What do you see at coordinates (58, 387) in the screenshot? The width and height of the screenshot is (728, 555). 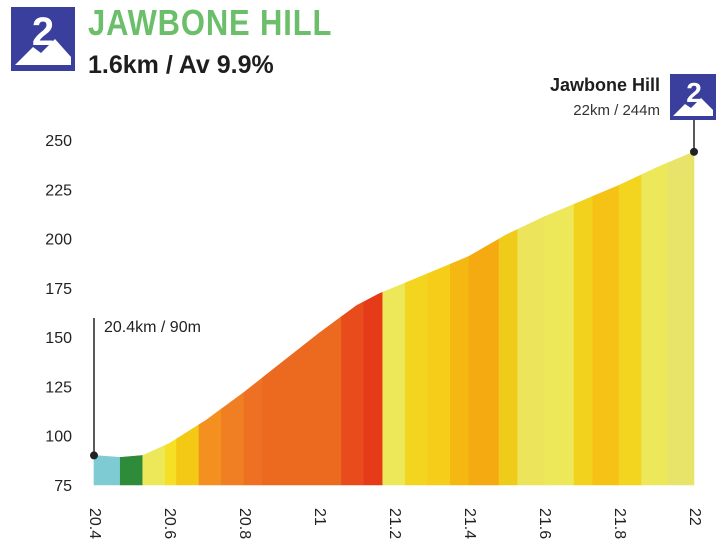 I see `y-tick-label: 125` at bounding box center [58, 387].